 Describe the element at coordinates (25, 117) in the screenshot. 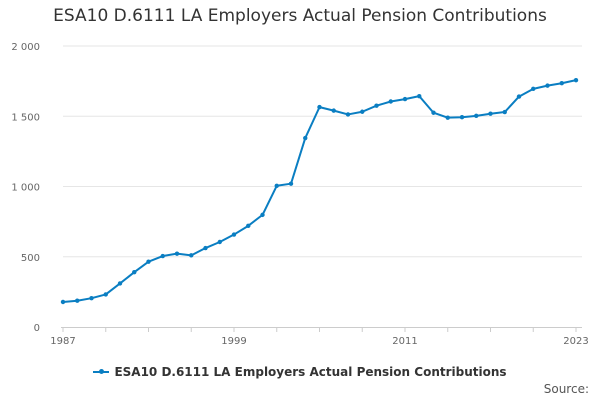

I see `y-tick-label: 1 500` at that location.